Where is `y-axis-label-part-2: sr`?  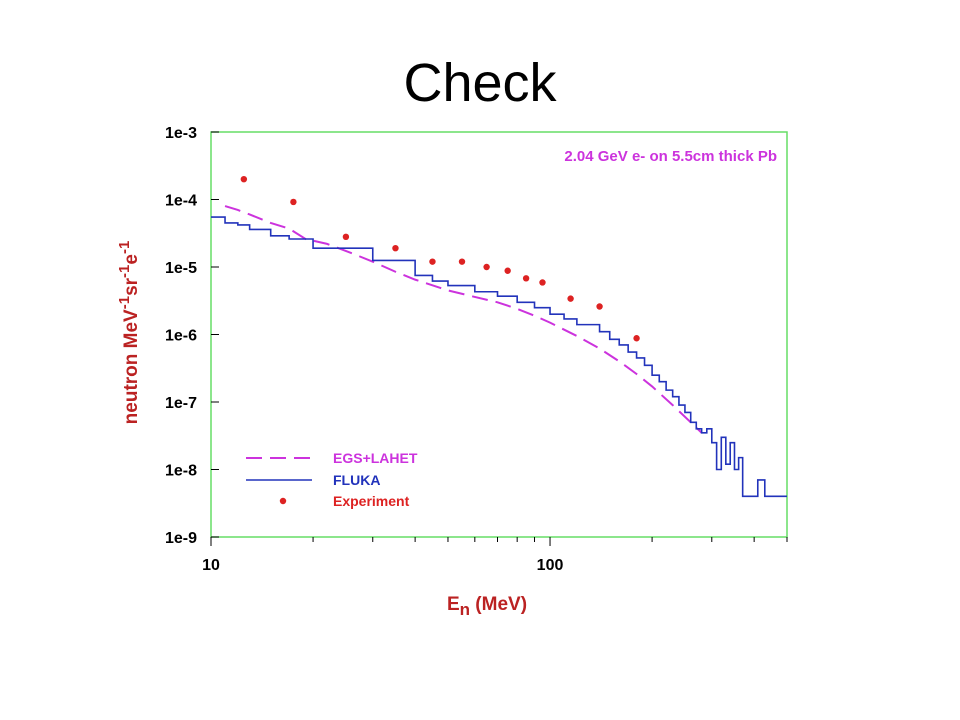
y-axis-label-part-2: sr is located at coordinates (131, 286).